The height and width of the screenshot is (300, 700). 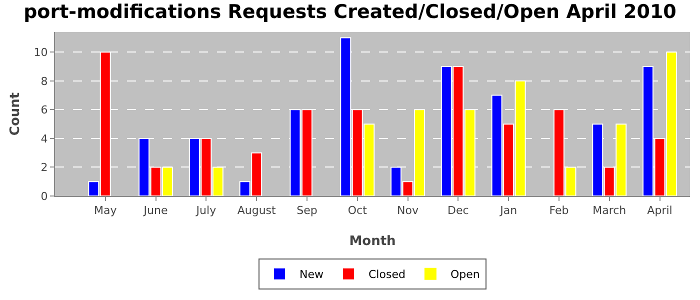 I want to click on y-tick-label: 6, so click(x=44, y=110).